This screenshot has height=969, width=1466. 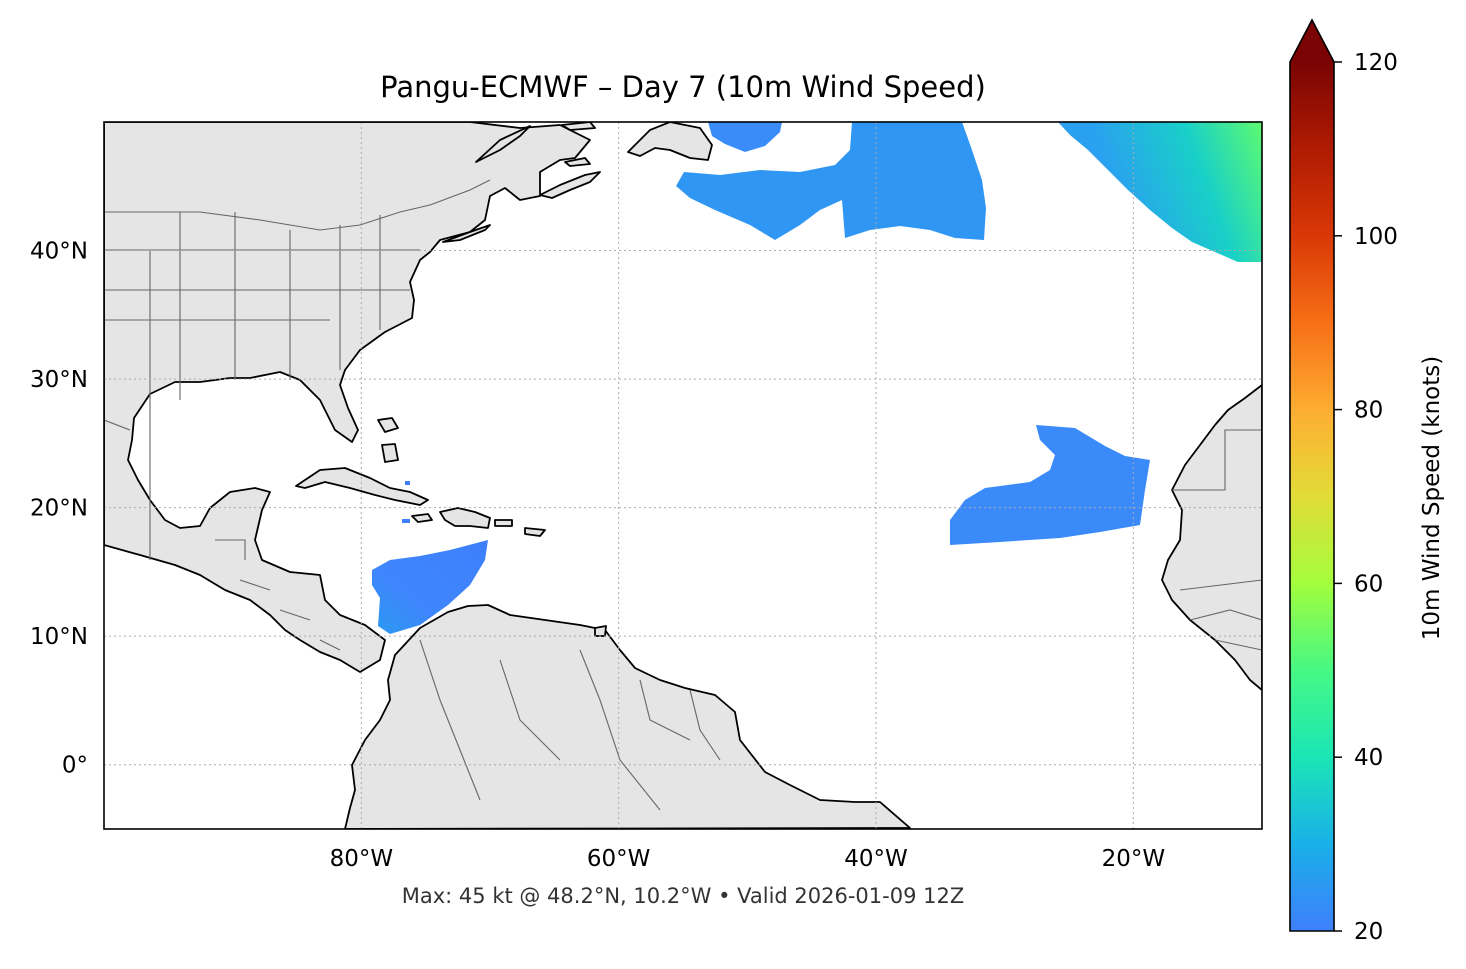 I want to click on border-us-canada, so click(x=297, y=205).